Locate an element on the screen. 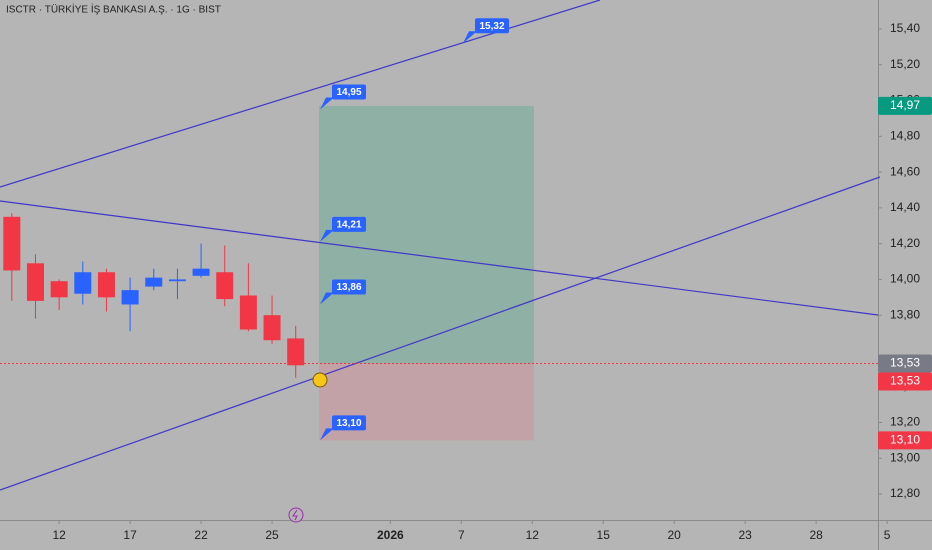 The height and width of the screenshot is (550, 932). callout-label: 15,32 is located at coordinates (491, 26).